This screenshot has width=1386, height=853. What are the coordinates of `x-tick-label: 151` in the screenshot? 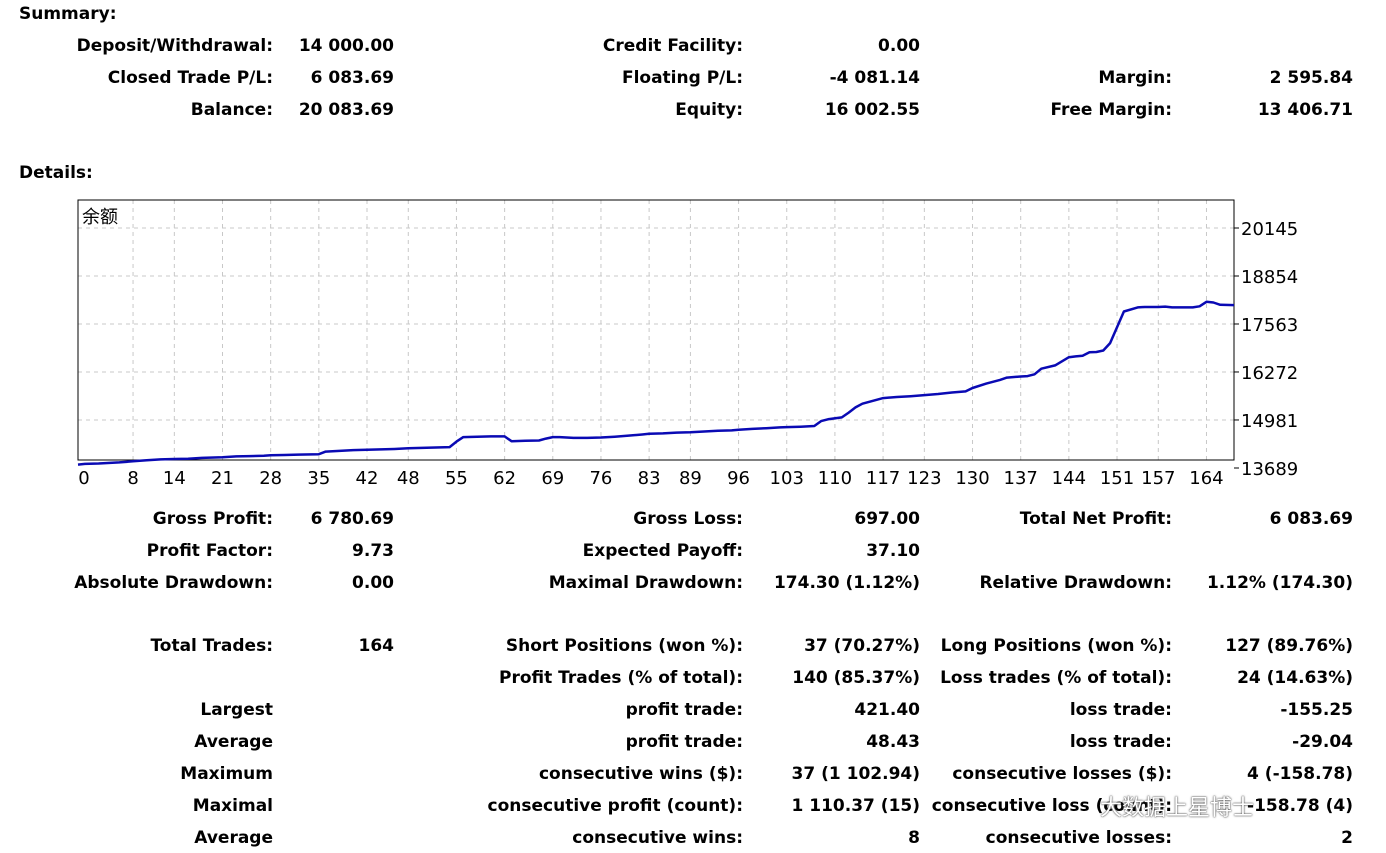 It's located at (1117, 478).